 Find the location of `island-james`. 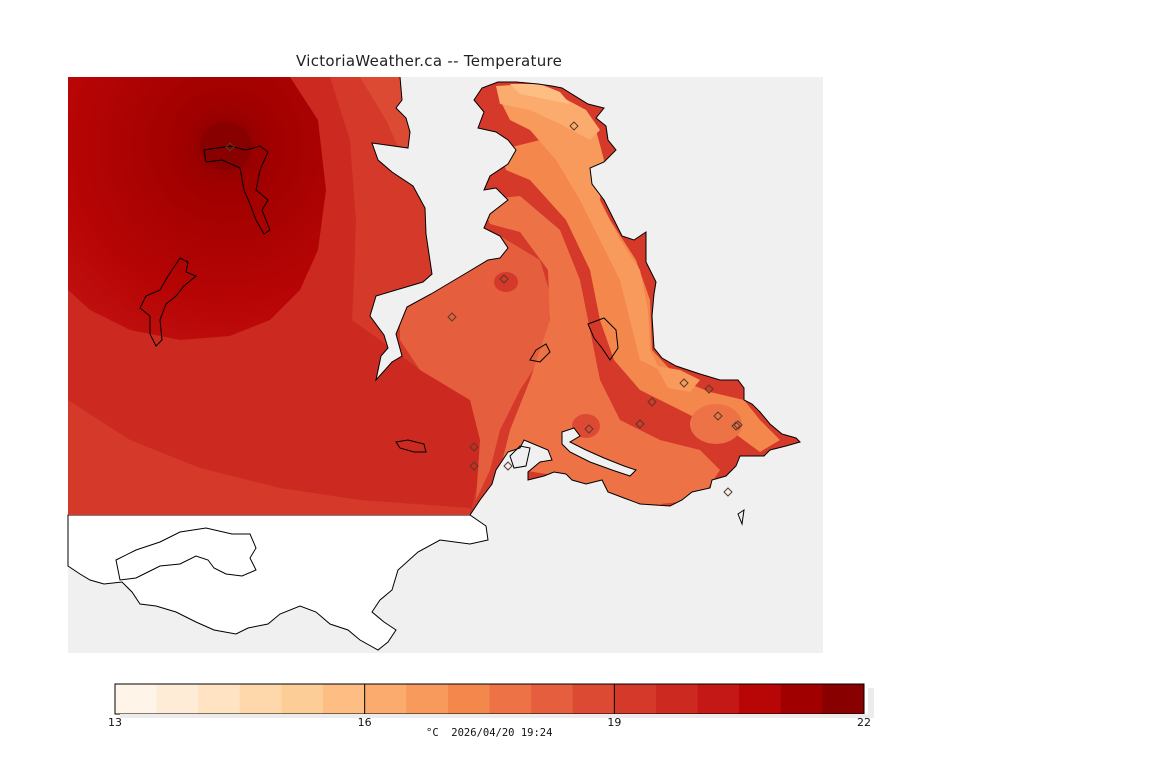

island-james is located at coordinates (411, 446).